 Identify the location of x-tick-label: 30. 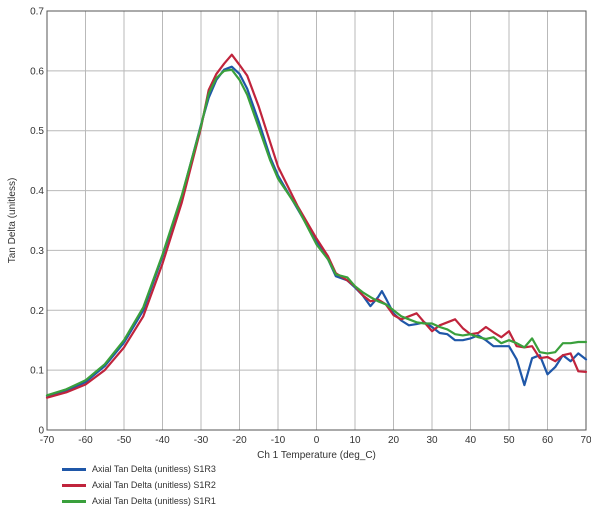
(432, 440).